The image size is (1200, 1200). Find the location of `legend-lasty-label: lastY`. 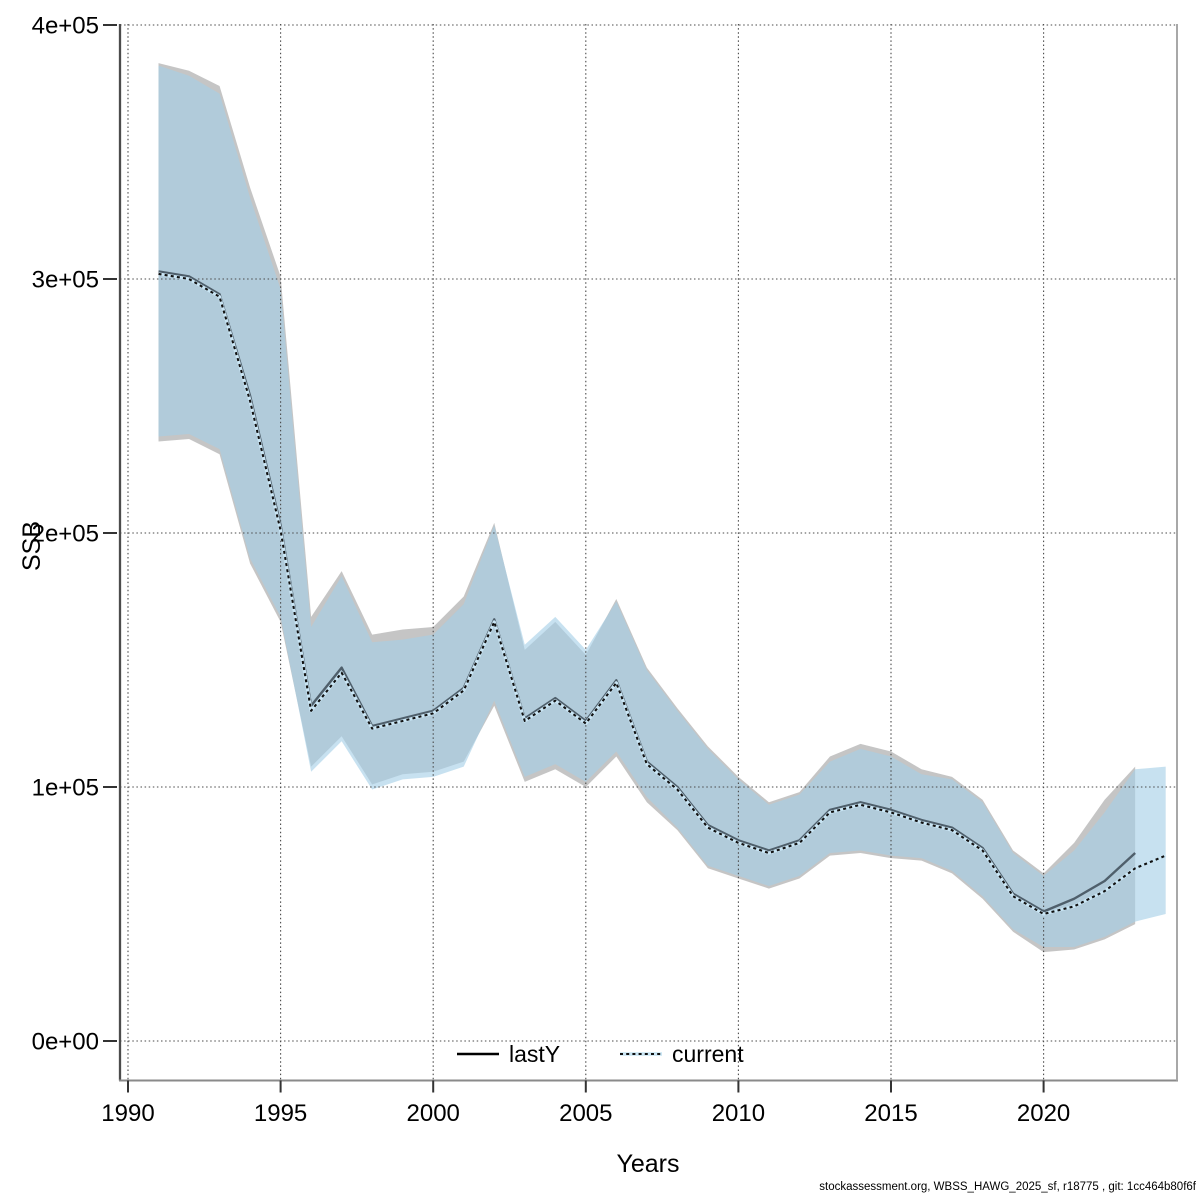

legend-lasty-label: lastY is located at coordinates (534, 1054).